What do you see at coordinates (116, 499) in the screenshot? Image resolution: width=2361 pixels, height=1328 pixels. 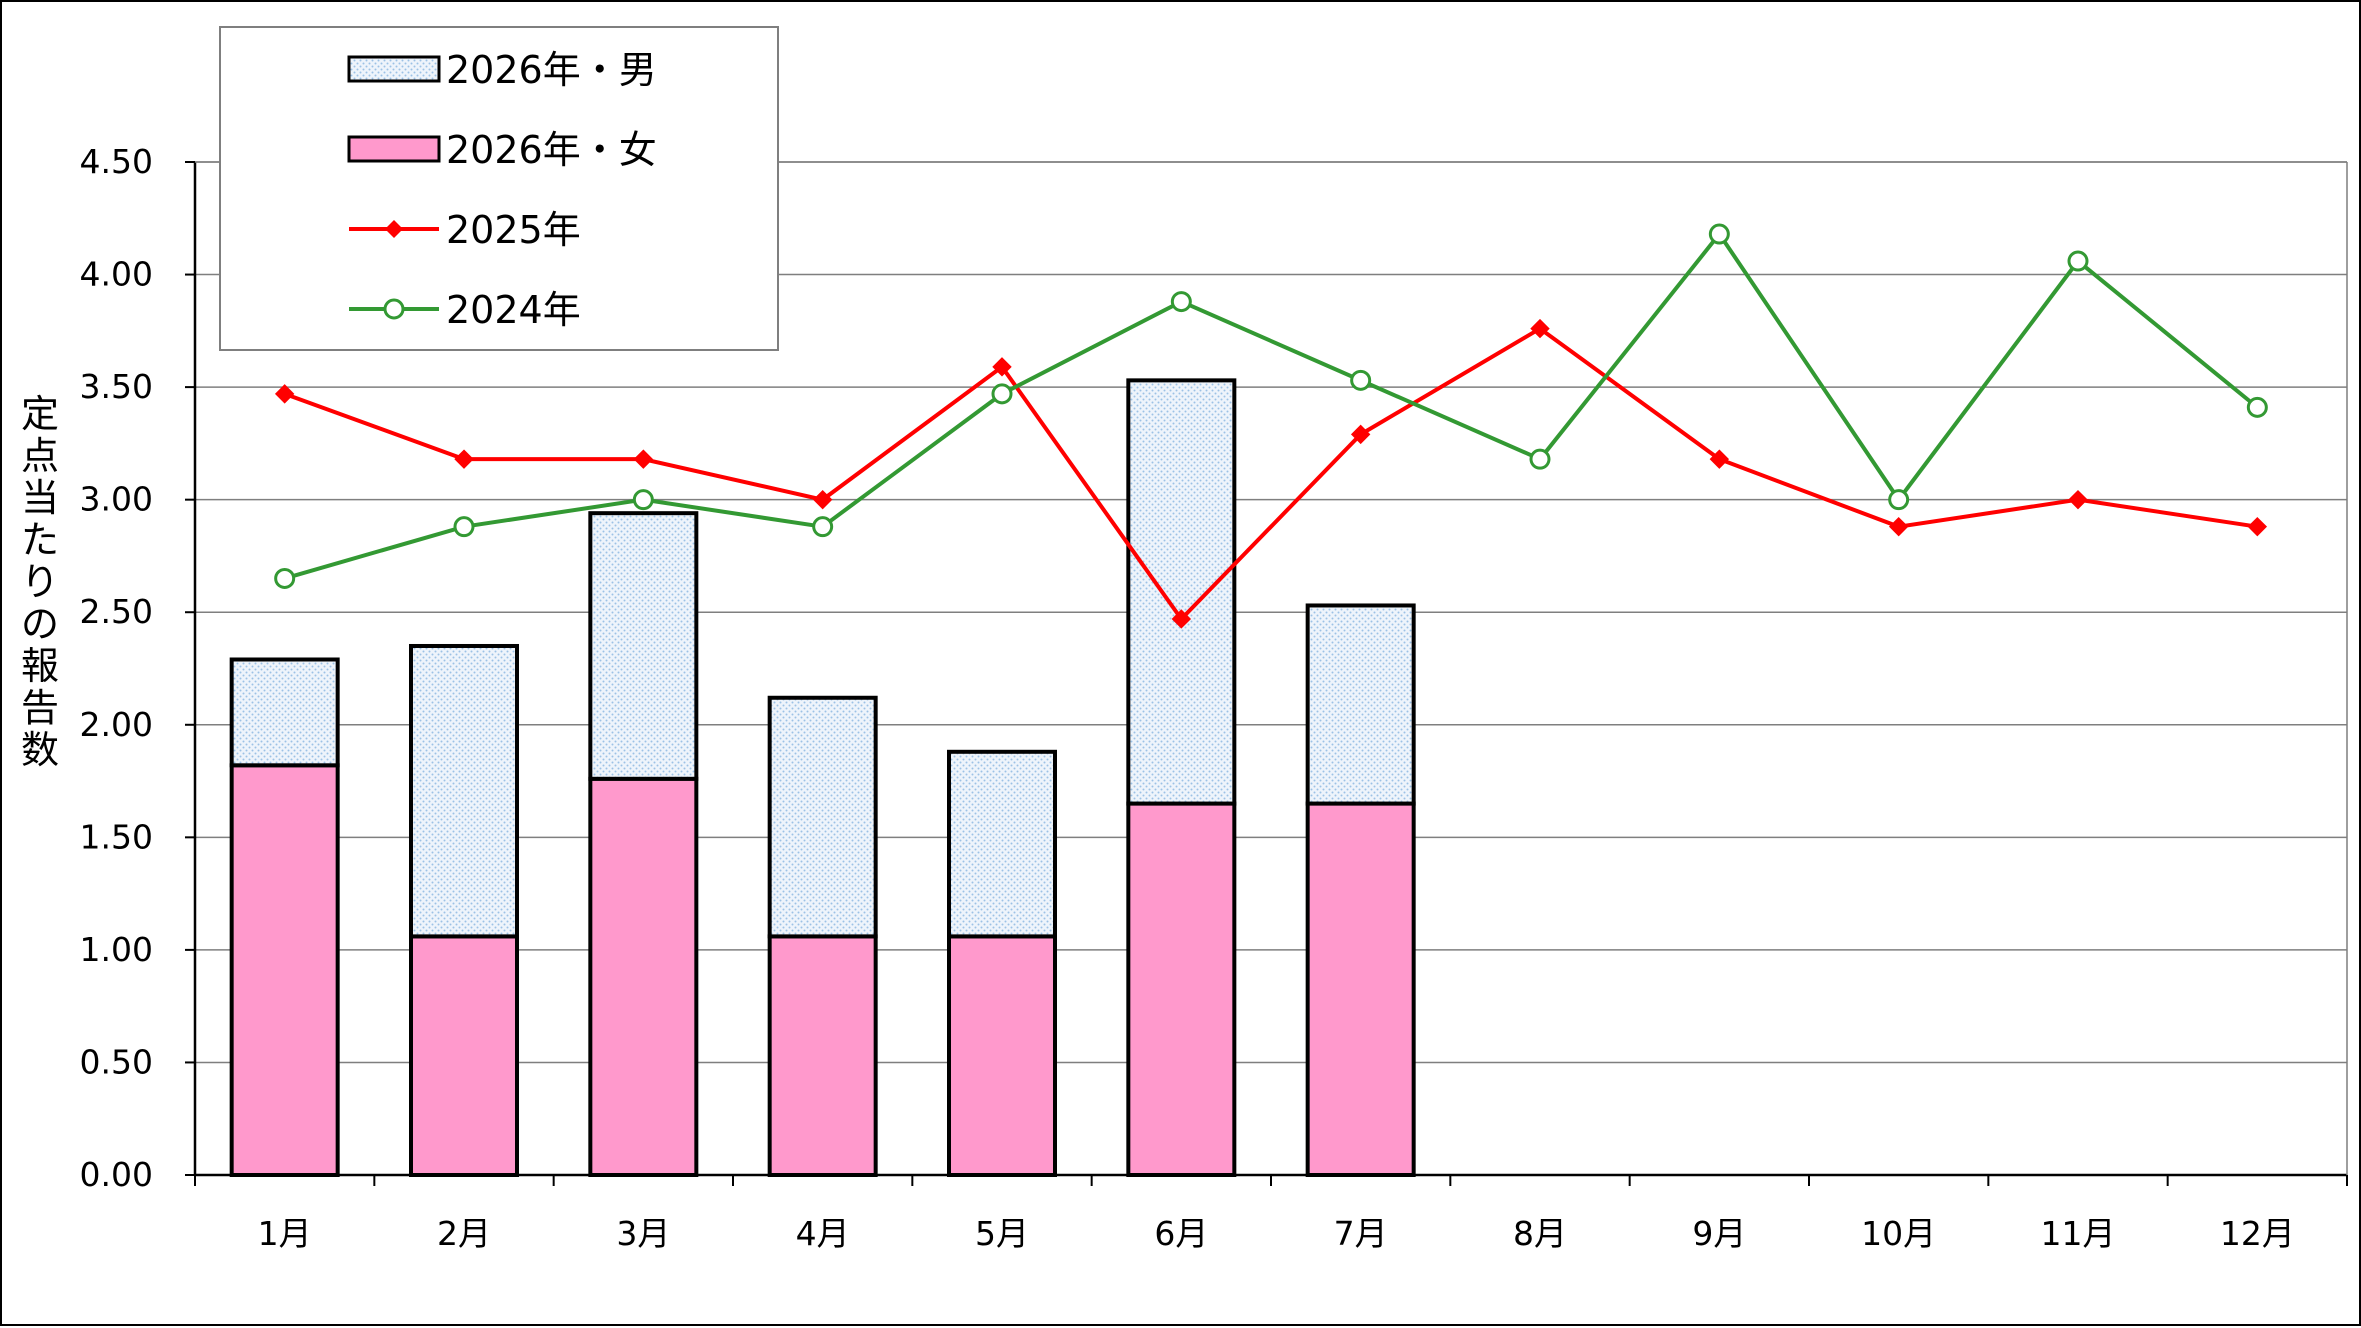 I see `y-tick-label: 3.00` at bounding box center [116, 499].